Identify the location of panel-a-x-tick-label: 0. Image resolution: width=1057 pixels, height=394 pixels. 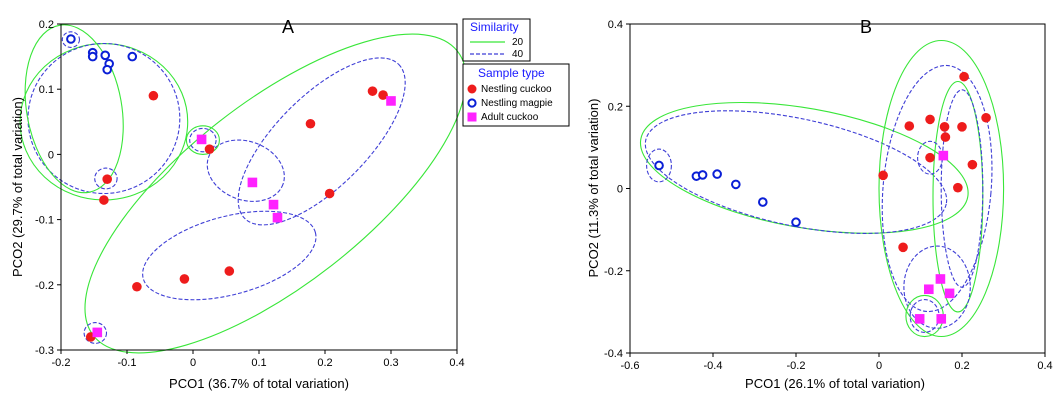
(193, 363).